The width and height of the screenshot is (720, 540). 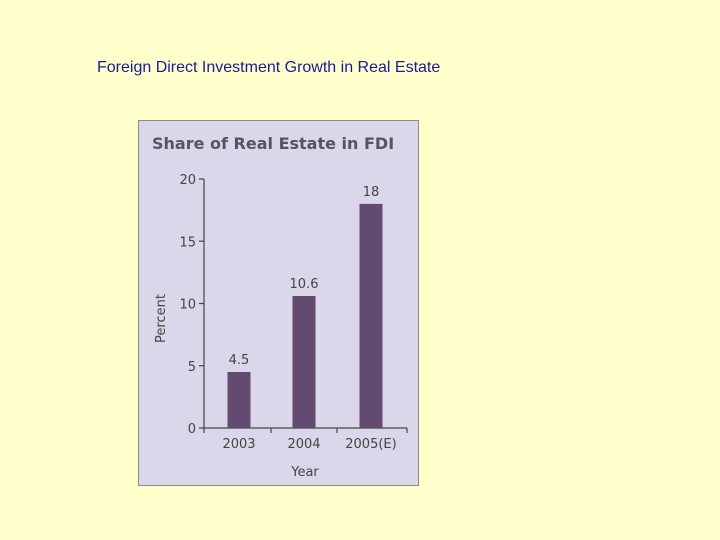 I want to click on data-labels: 4.5 10.6 18, so click(x=304, y=276).